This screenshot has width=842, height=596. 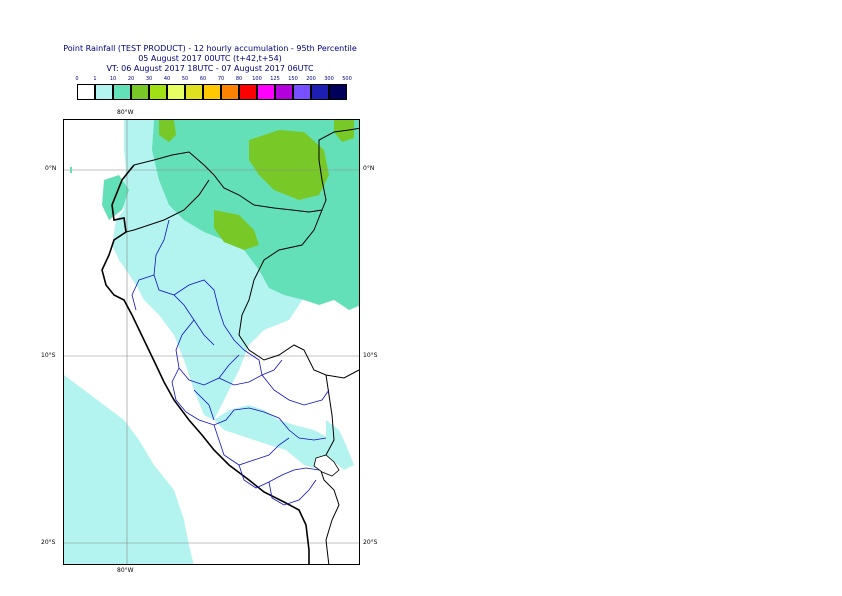 What do you see at coordinates (221, 79) in the screenshot?
I see `legend-threshold-label: 70` at bounding box center [221, 79].